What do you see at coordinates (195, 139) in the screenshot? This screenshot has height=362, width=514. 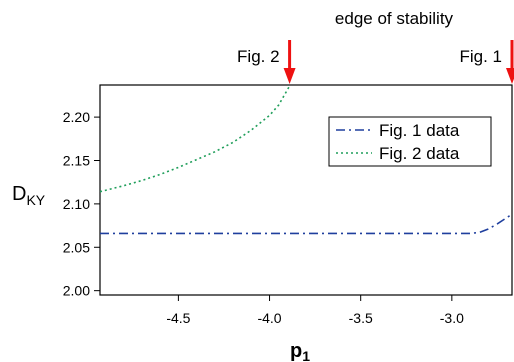 I see `series-line-fig2` at bounding box center [195, 139].